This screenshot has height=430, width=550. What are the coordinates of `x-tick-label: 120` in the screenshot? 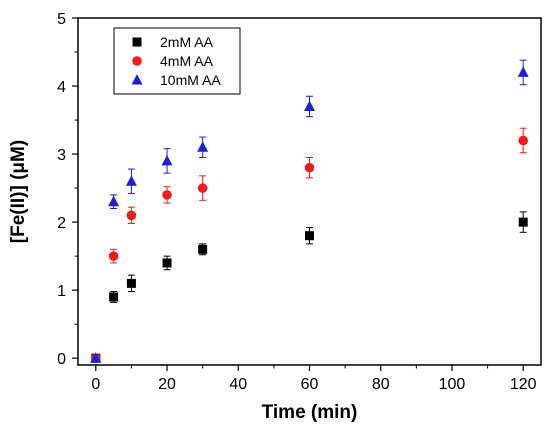 It's located at (523, 384).